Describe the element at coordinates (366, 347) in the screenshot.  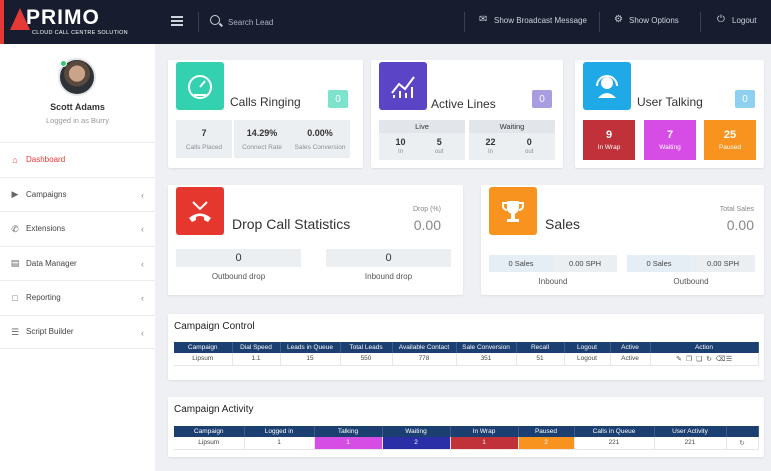
I see `column-header: Total Leads` at that location.